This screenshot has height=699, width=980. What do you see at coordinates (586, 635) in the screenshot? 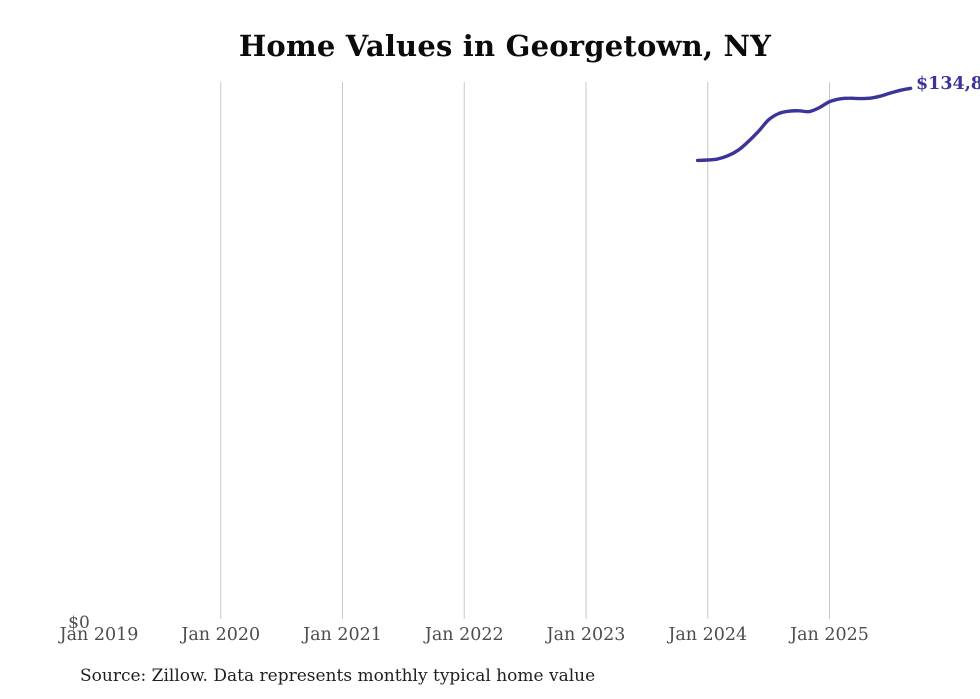
I see `x-axis-tick-label: Jan 2023` at bounding box center [586, 635].